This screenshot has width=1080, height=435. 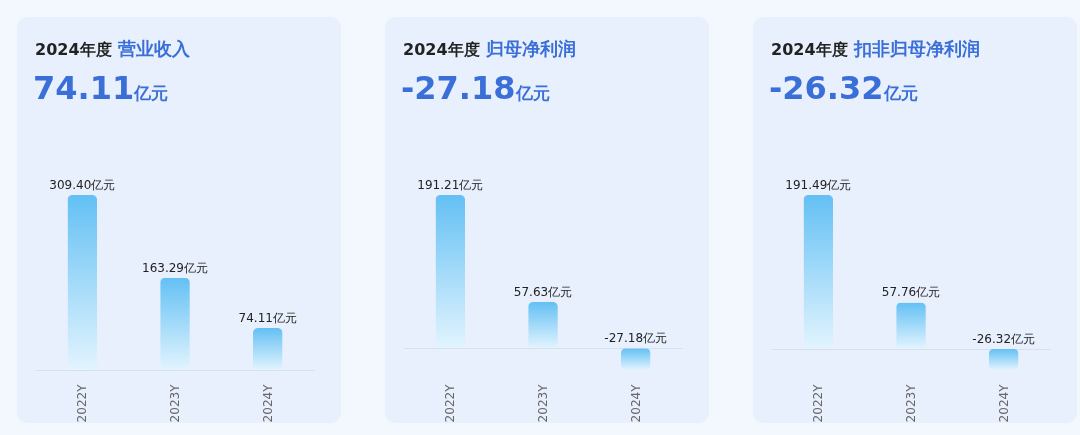 I want to click on chart-subtitle: 归母净利润, so click(x=530, y=48).